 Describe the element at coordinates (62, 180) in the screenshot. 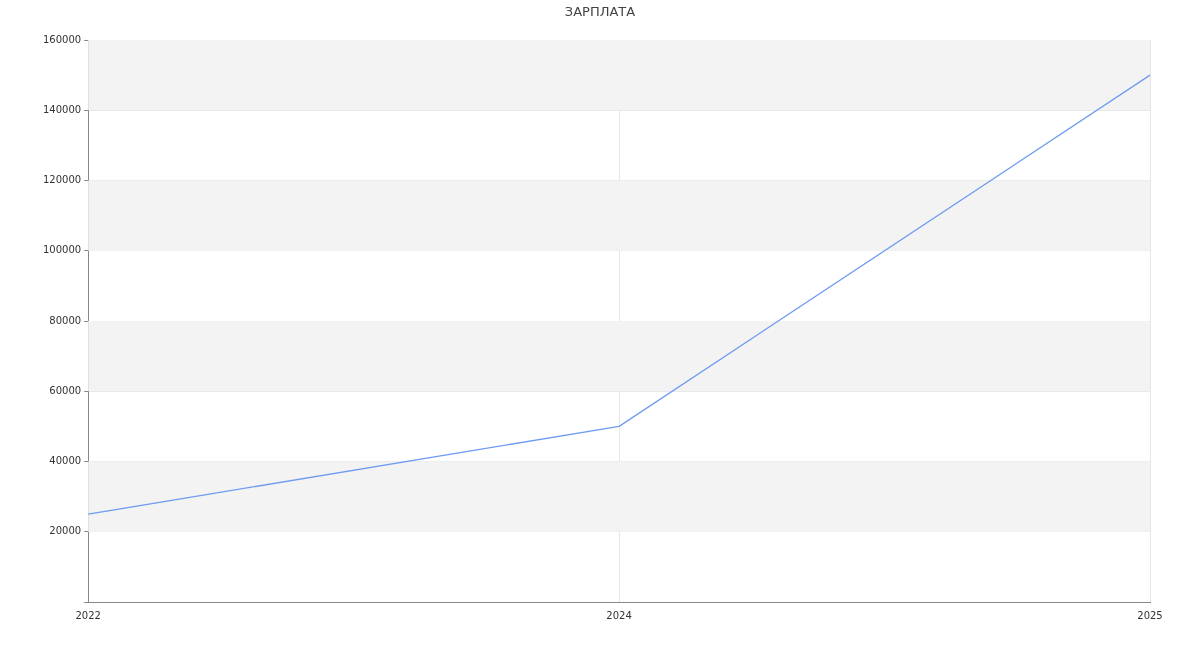

I see `y-tick-label: 120000` at that location.